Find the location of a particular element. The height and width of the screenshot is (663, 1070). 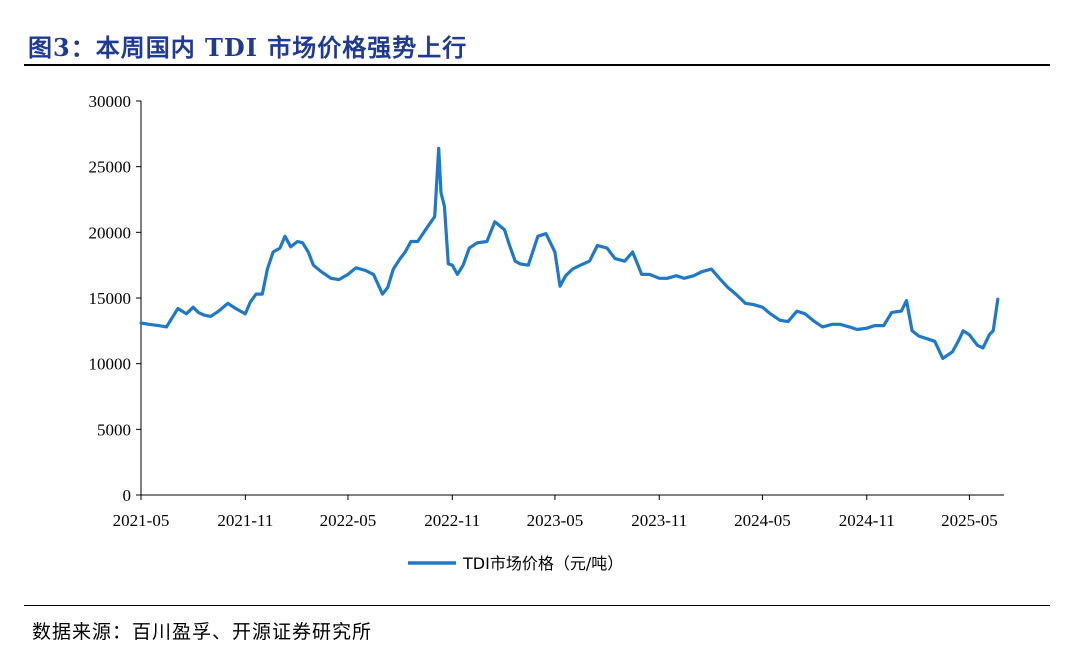

x-tick-label: 2023-05 is located at coordinates (555, 520).